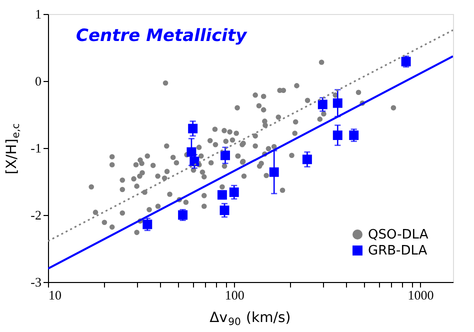 Image resolution: width=474 pixels, height=332 pixels. Describe the element at coordinates (13, 148) in the screenshot. I see `y-axis-title: [X/H]e,c` at that location.